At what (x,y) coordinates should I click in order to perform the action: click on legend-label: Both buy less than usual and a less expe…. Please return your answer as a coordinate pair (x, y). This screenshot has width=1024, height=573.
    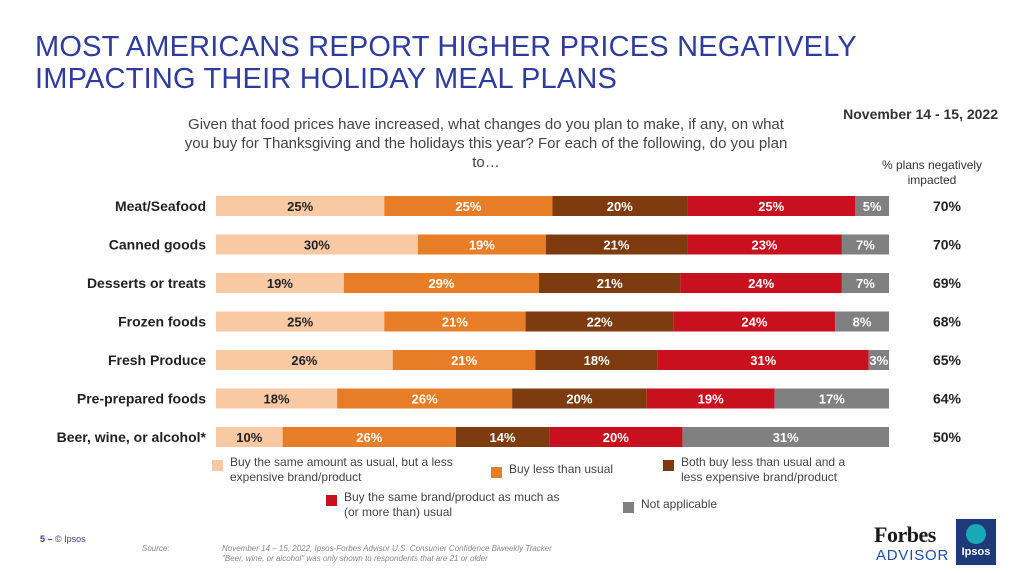
    Looking at the image, I should click on (763, 469).